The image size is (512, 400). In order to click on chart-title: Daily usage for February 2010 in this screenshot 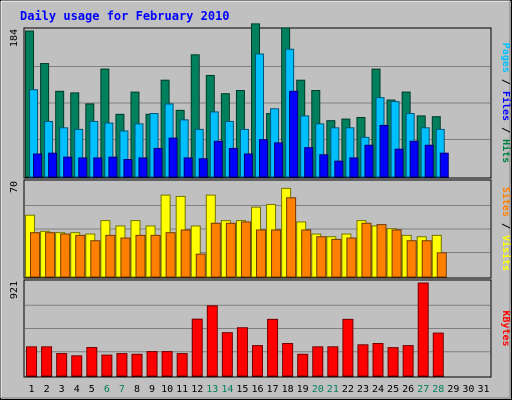, I will do `click(125, 16)`.